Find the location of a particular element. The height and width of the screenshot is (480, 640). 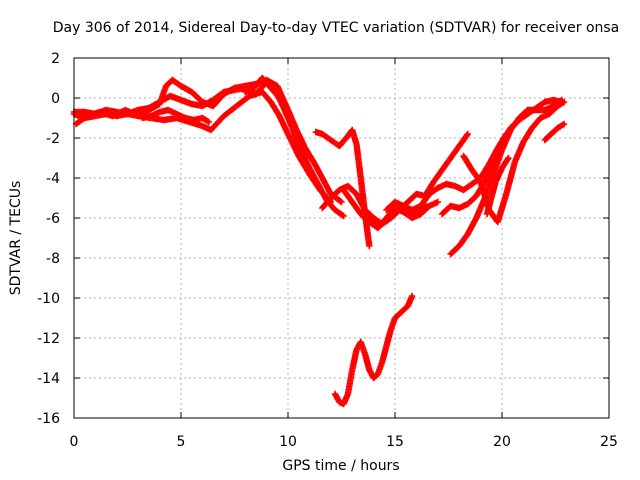

y-tick-label: 0 is located at coordinates (55, 99).